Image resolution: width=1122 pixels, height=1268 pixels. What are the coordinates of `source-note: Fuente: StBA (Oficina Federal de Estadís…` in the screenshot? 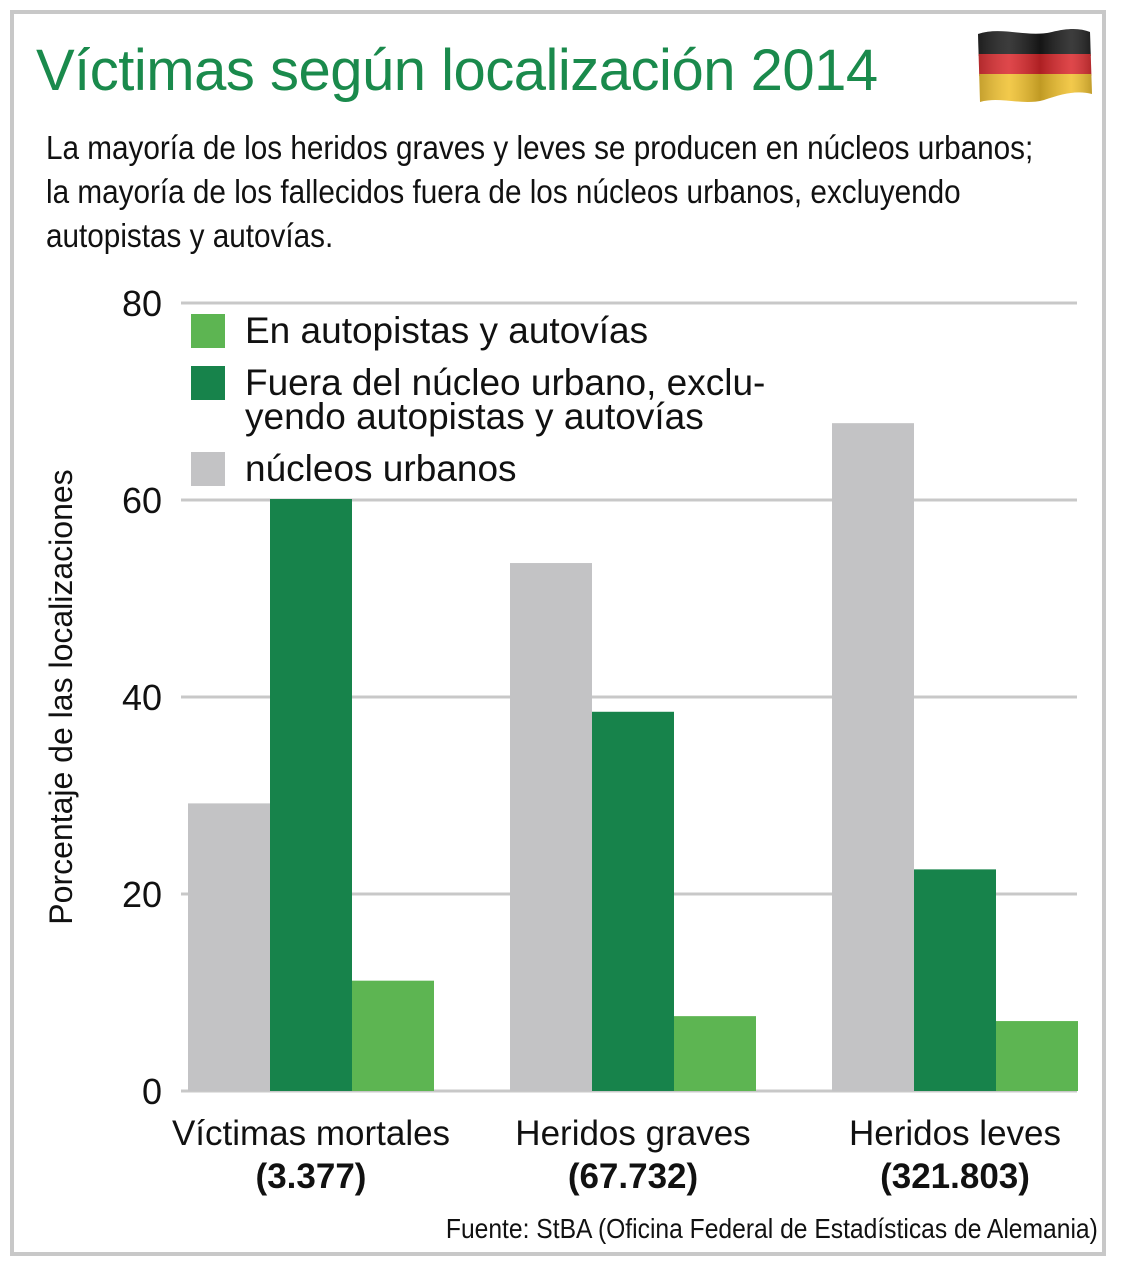 It's located at (772, 1228).